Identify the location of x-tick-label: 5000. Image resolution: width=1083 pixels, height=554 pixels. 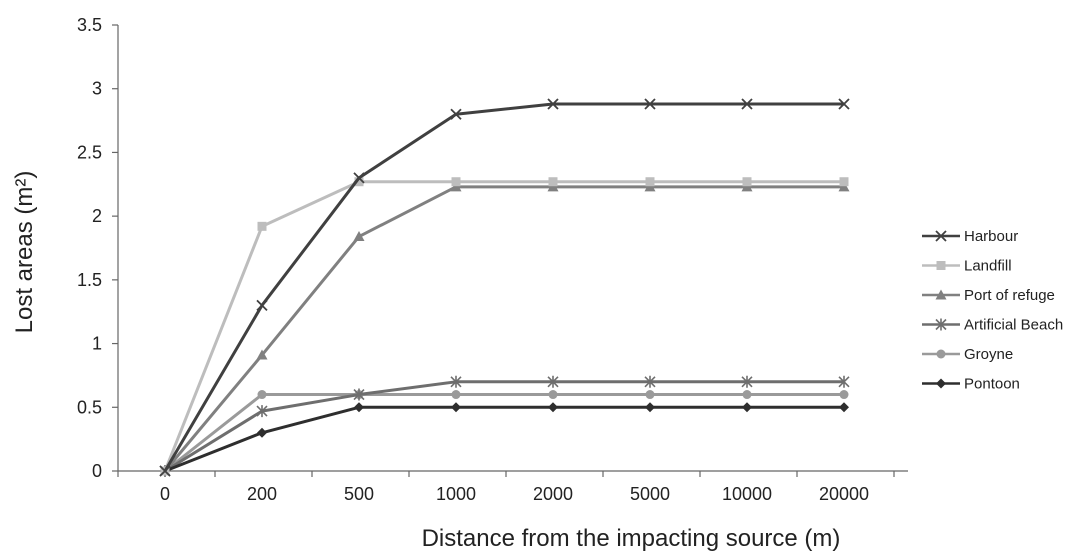
(650, 494).